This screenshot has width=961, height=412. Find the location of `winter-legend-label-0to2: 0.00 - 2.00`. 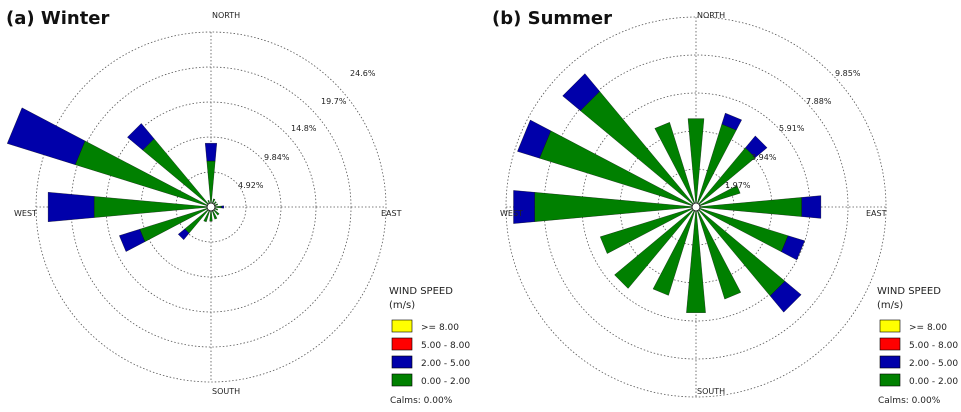

winter-legend-label-0to2: 0.00 - 2.00 is located at coordinates (445, 382).